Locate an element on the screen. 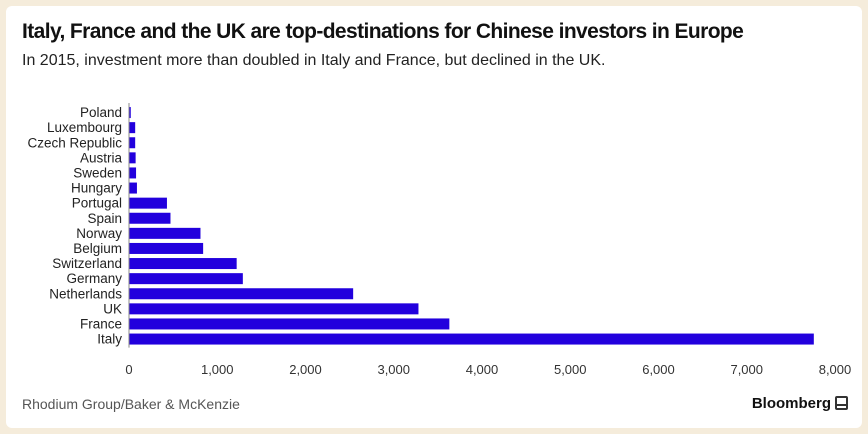  category-label: Sweden is located at coordinates (97, 172).